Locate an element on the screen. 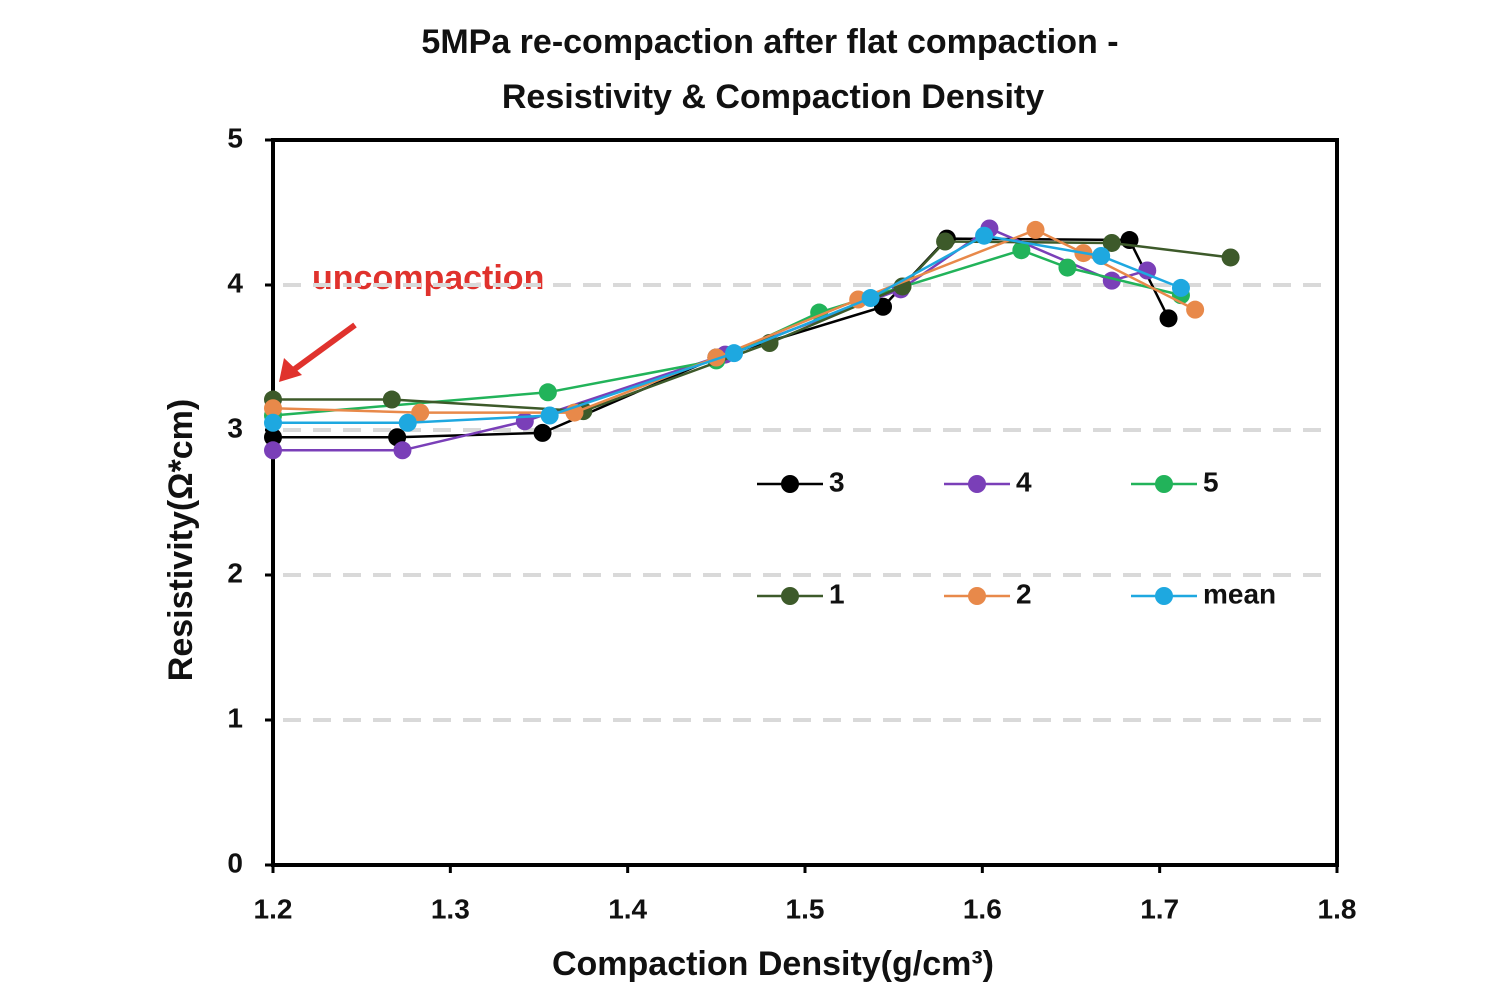 Image resolution: width=1500 pixels, height=1000 pixels. legend-label: 1 is located at coordinates (837, 593).